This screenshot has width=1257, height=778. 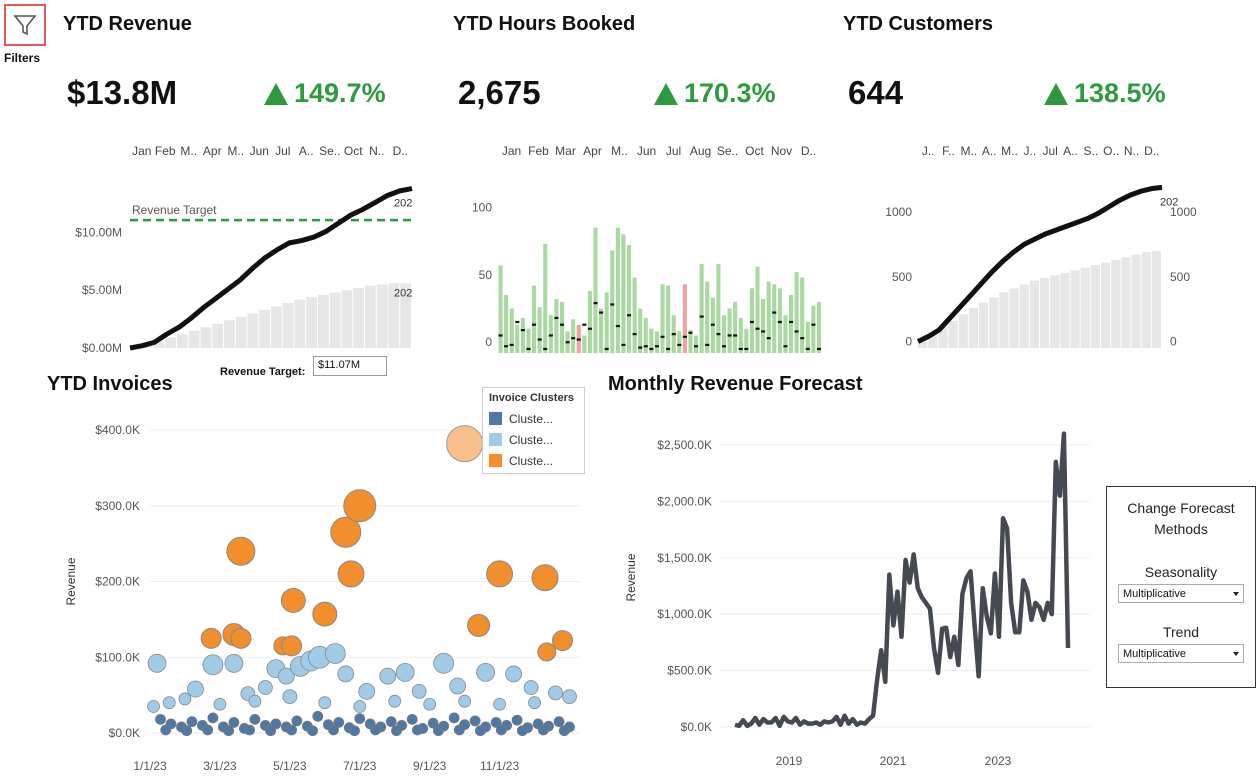 I want to click on y-tick-label-right: 500, so click(x=1180, y=277).